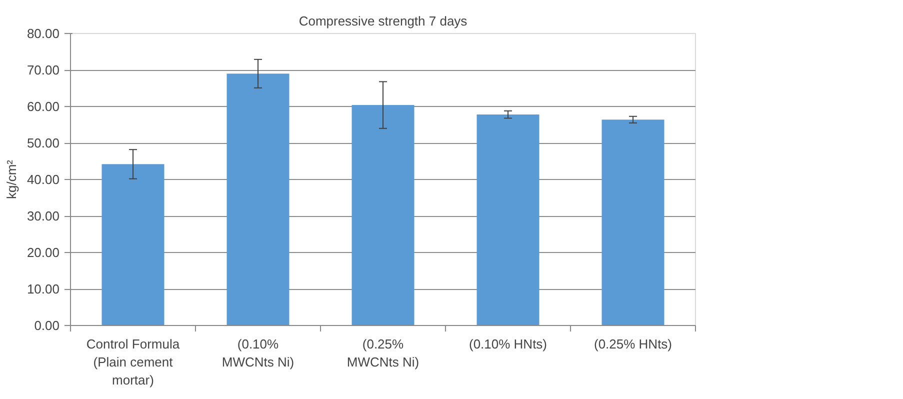 The height and width of the screenshot is (399, 903). Describe the element at coordinates (47, 325) in the screenshot. I see `y-tick-label: 0.00` at that location.